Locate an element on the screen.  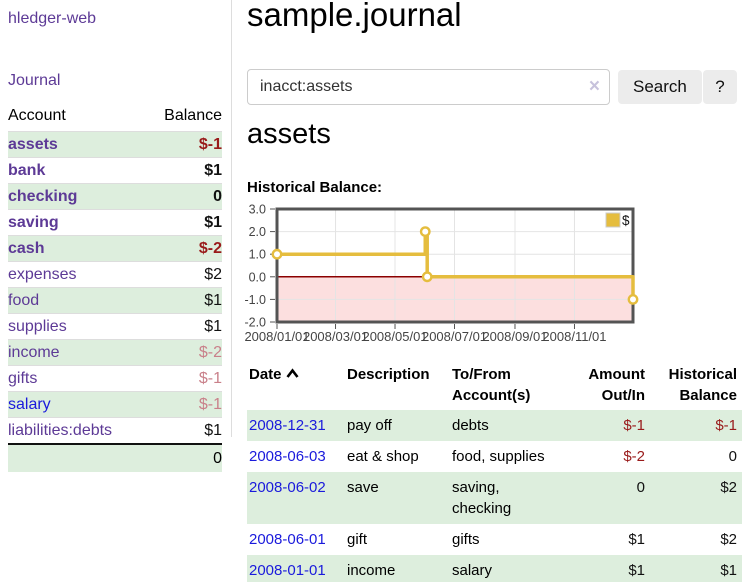
sidebar-account-link-supplies: supplies is located at coordinates (37, 326).